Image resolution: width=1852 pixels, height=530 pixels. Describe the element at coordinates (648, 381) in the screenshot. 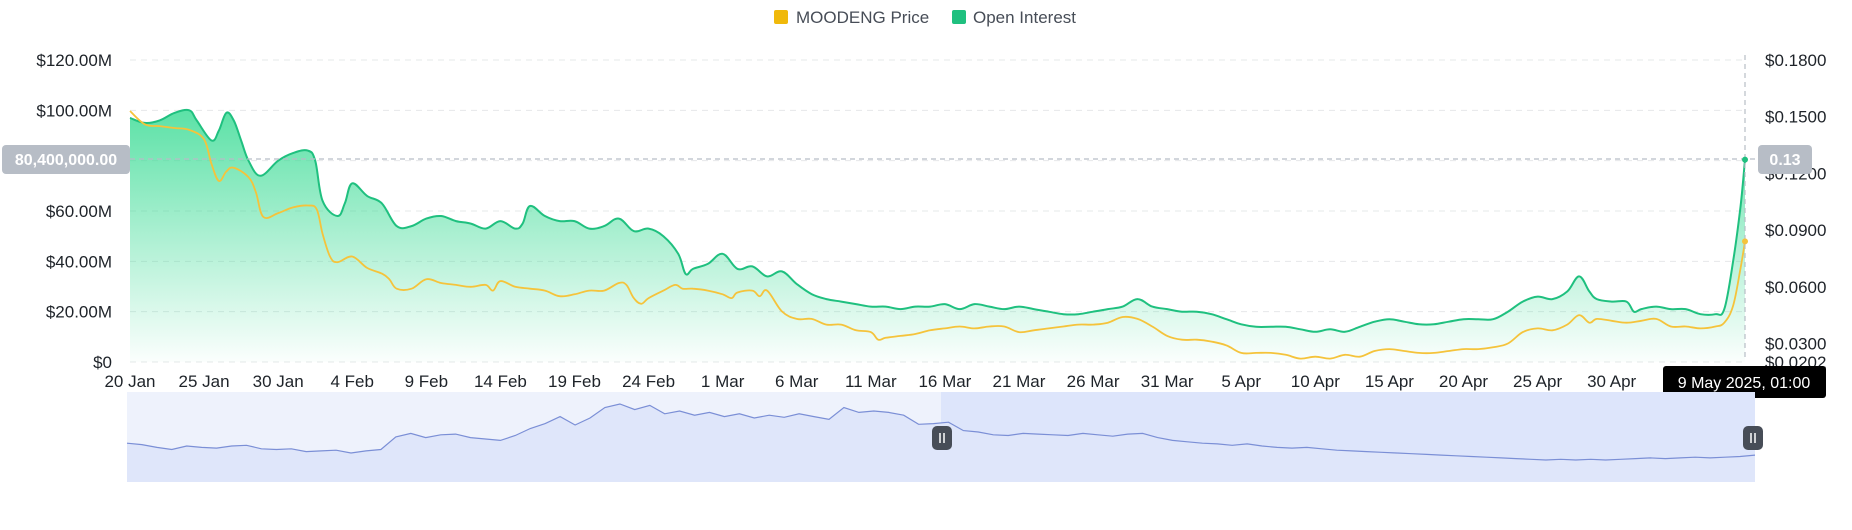

I see `x-axis-tick-label: 24 Feb` at that location.